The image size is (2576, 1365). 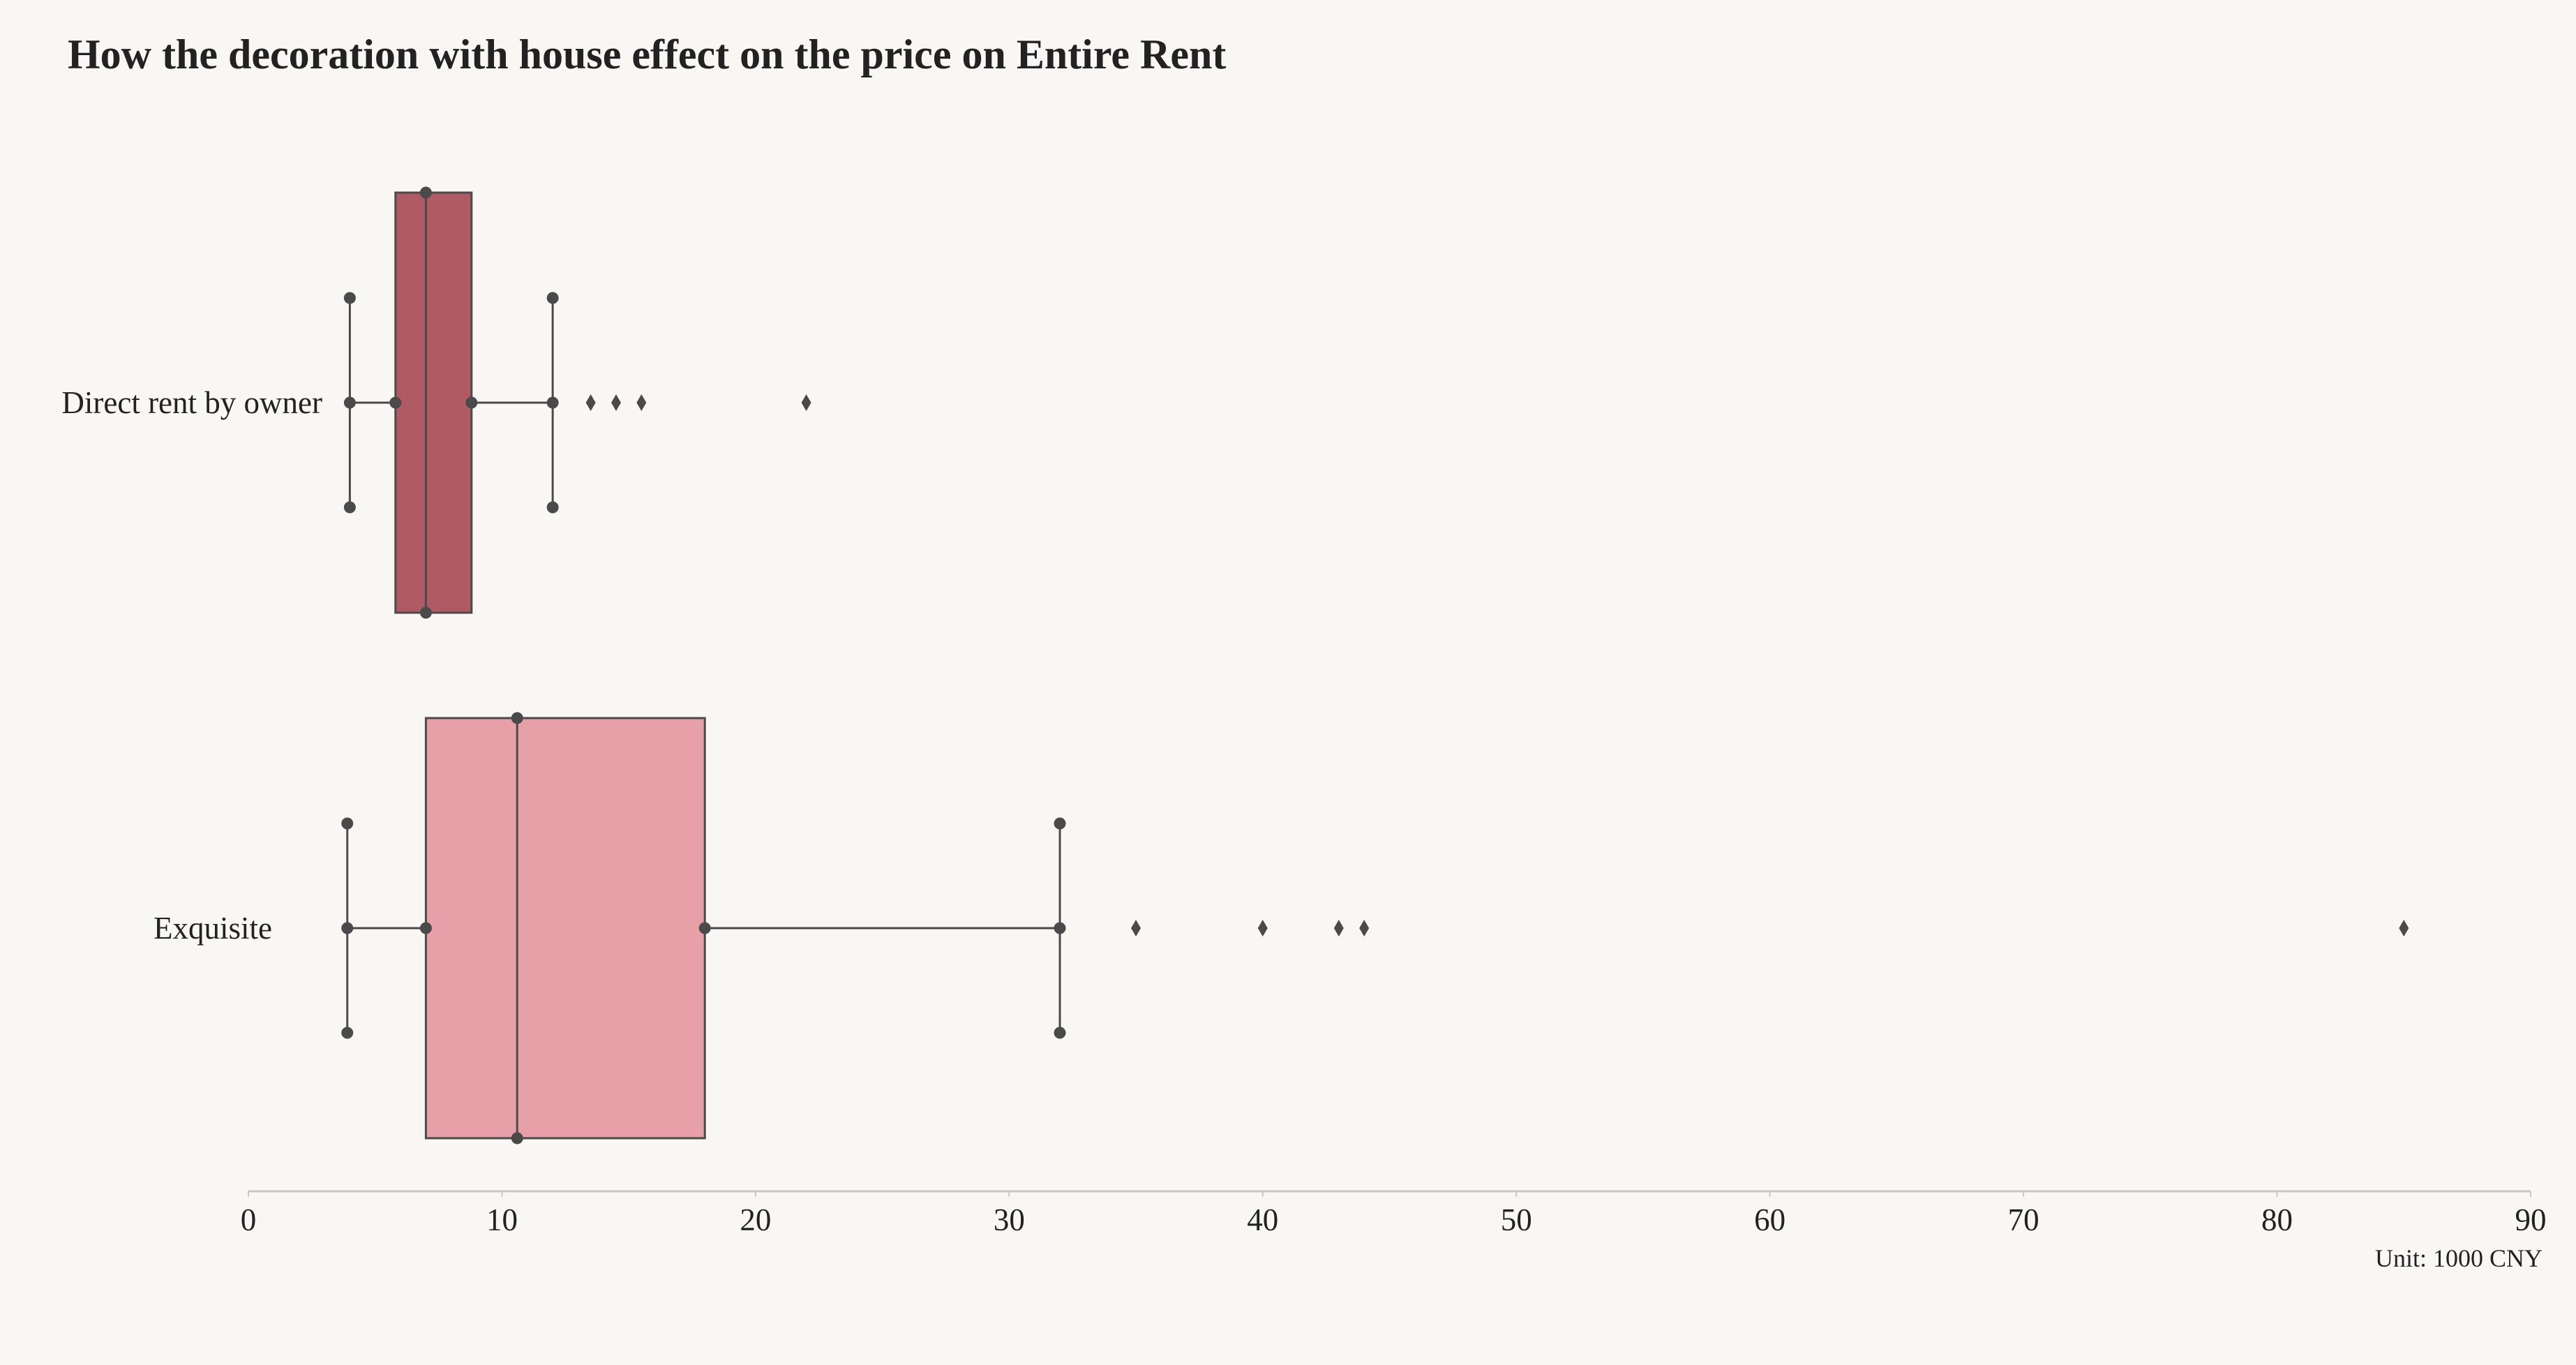 I want to click on x-tick-label: 30, so click(x=1009, y=1219).